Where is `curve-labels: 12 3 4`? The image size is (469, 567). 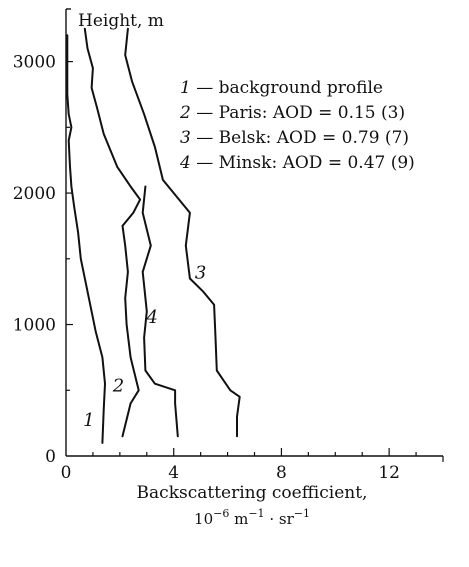
curve-labels: 12 3 4 is located at coordinates (144, 347).